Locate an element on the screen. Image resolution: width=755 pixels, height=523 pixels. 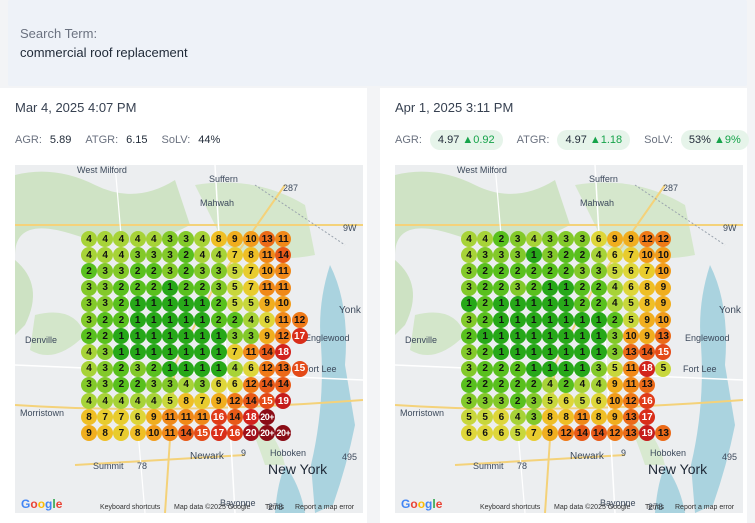
rank-pin: 20 is located at coordinates (251, 433).